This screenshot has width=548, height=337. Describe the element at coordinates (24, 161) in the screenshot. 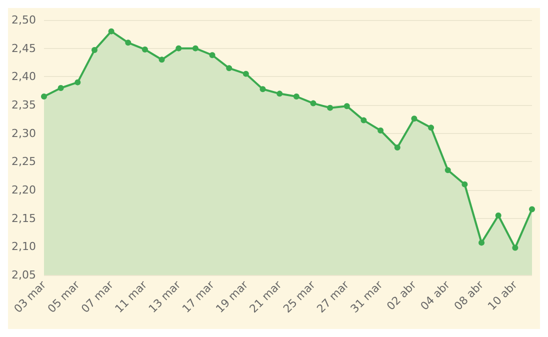

I see `y-tick-label: 2,25` at that location.